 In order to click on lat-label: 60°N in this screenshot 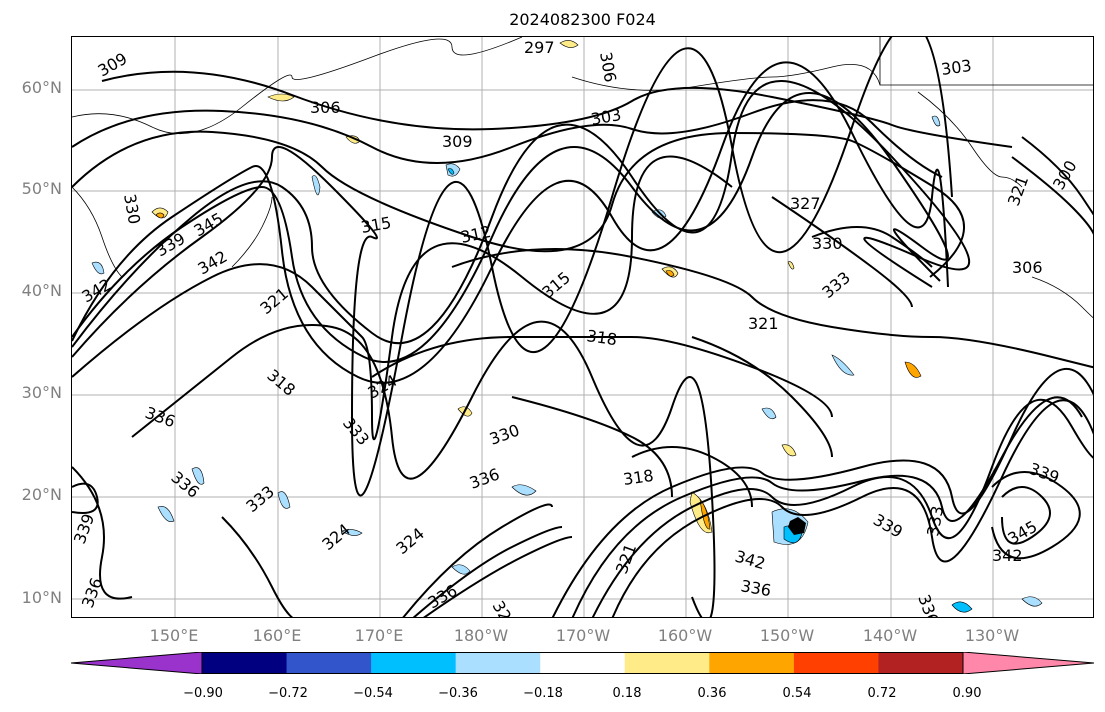, I will do `click(41, 87)`.